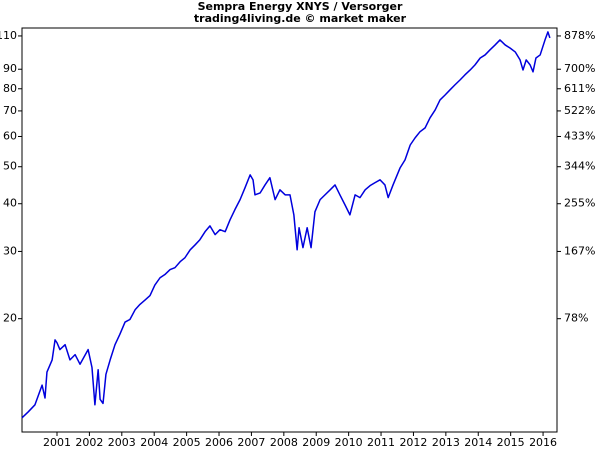 This screenshot has width=600, height=450. Describe the element at coordinates (579, 166) in the screenshot. I see `y2-tick-label: 344%` at that location.